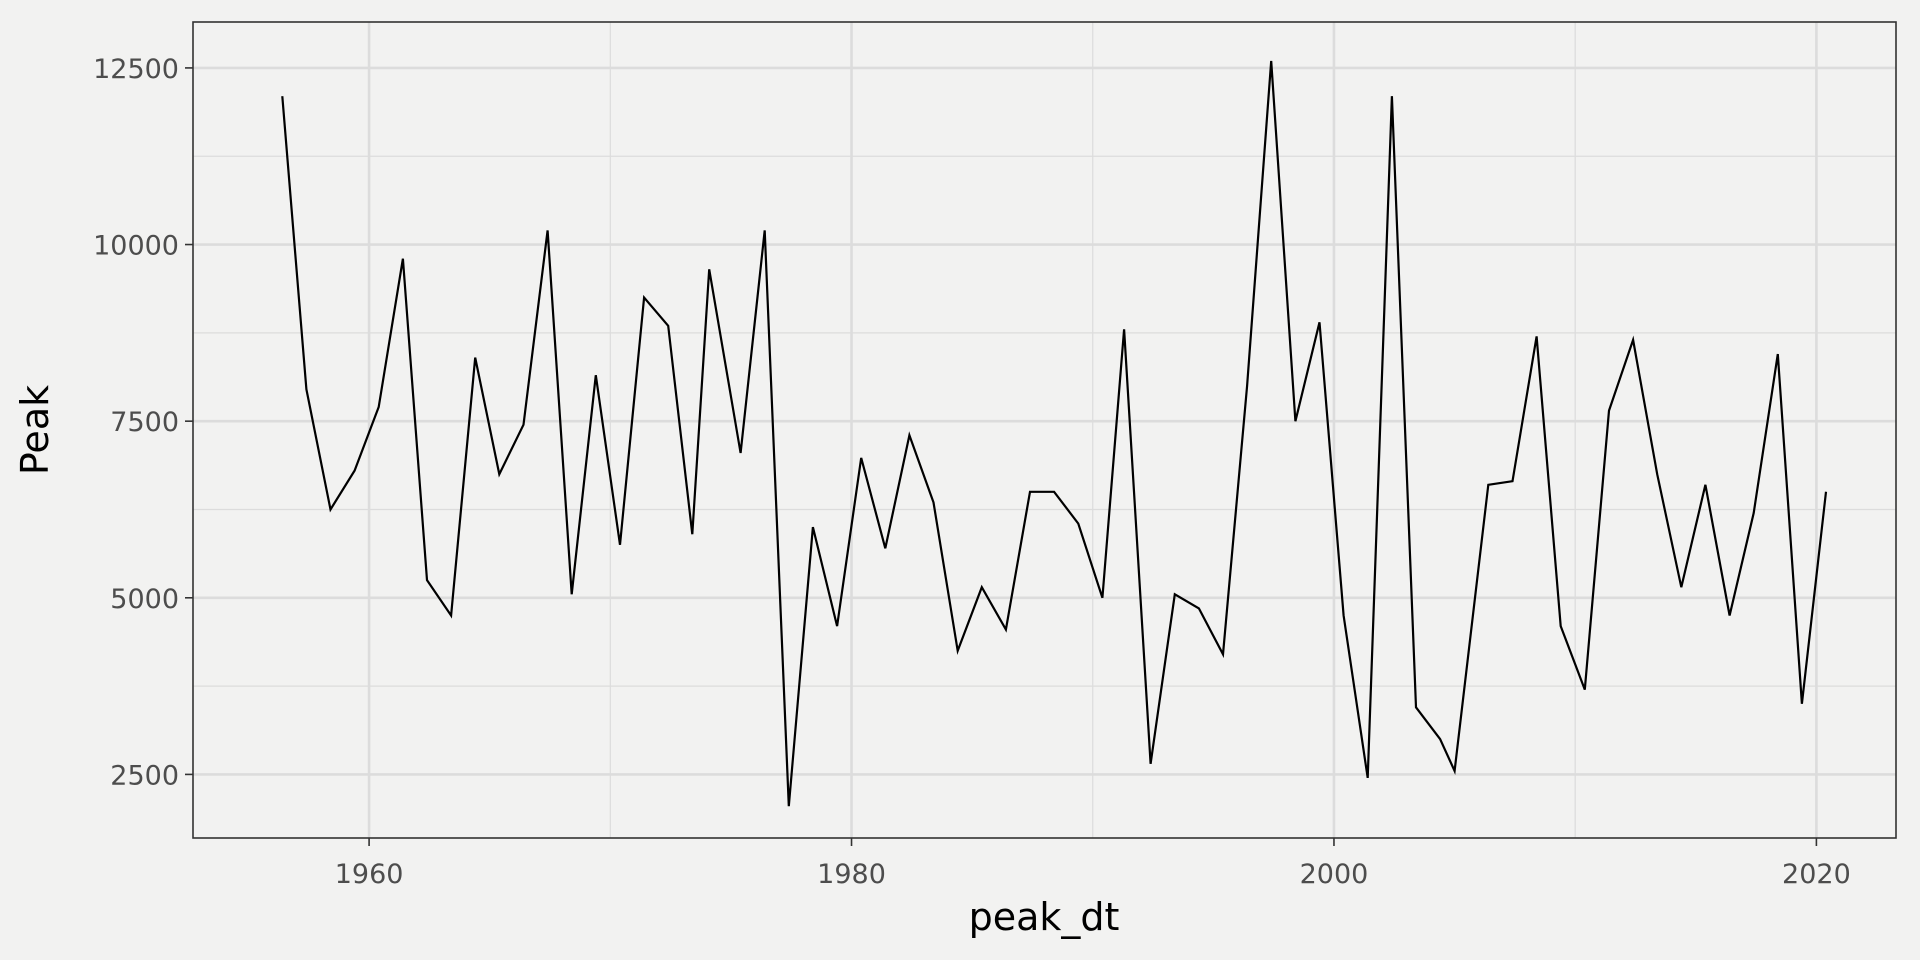 This screenshot has width=1920, height=960. What do you see at coordinates (136, 246) in the screenshot?
I see `y-tick-label: 10000` at bounding box center [136, 246].